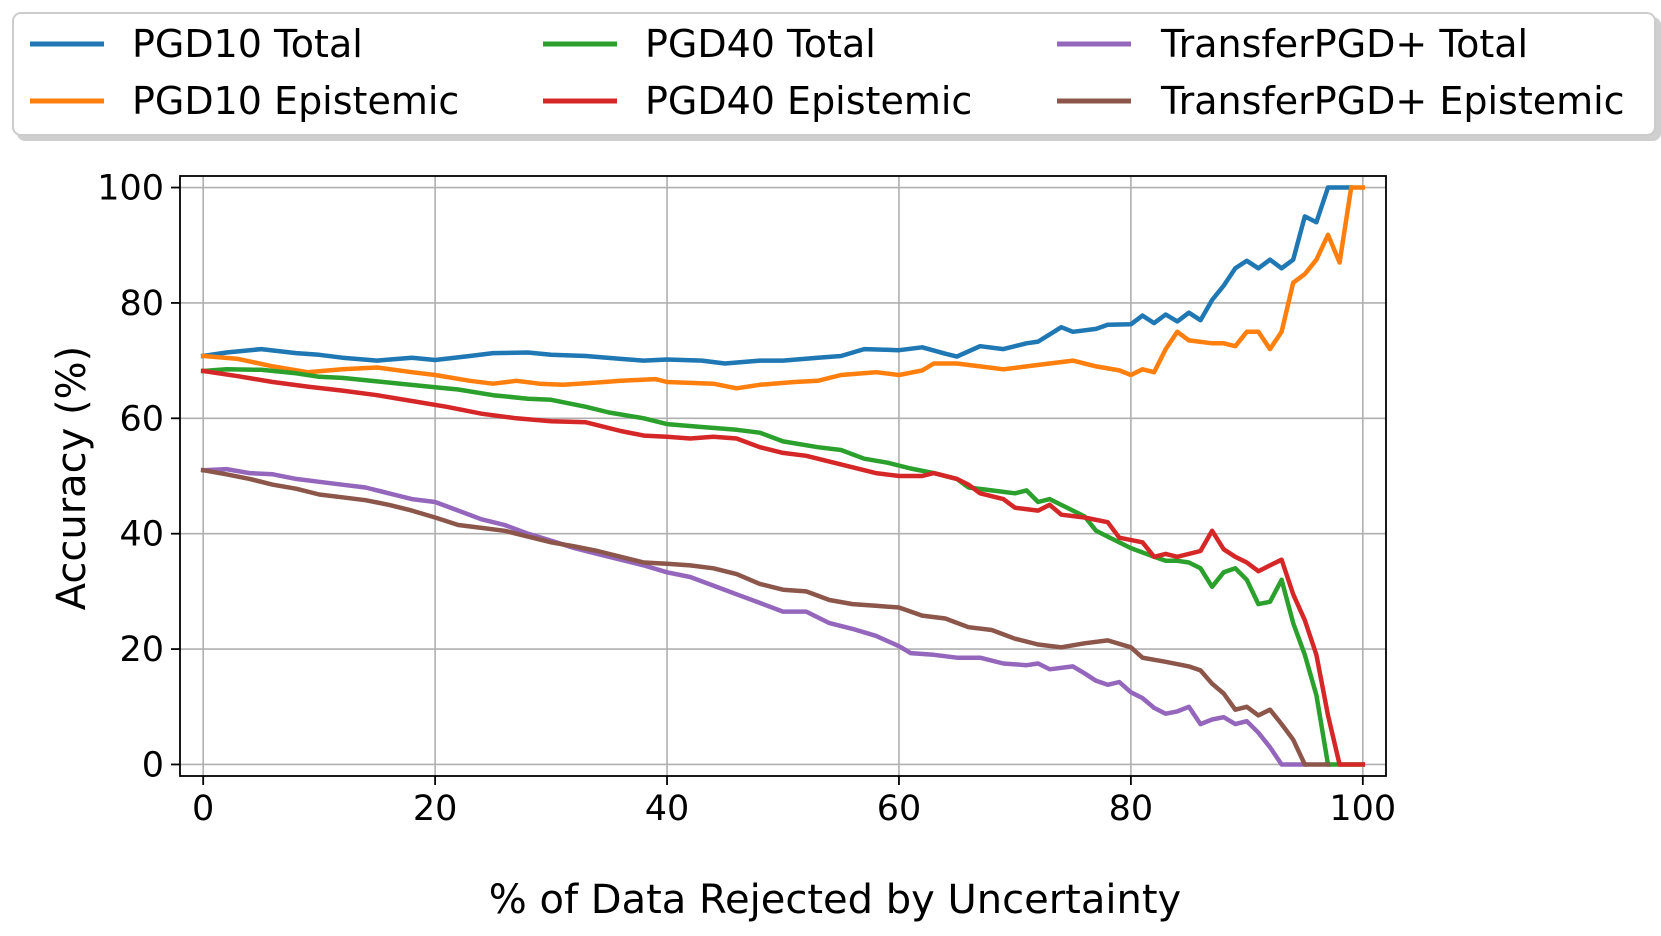 Image resolution: width=1661 pixels, height=936 pixels. What do you see at coordinates (1392, 101) in the screenshot?
I see `legend-label-transferpgd-epistemic: TransferPGD+ Epistemic` at bounding box center [1392, 101].